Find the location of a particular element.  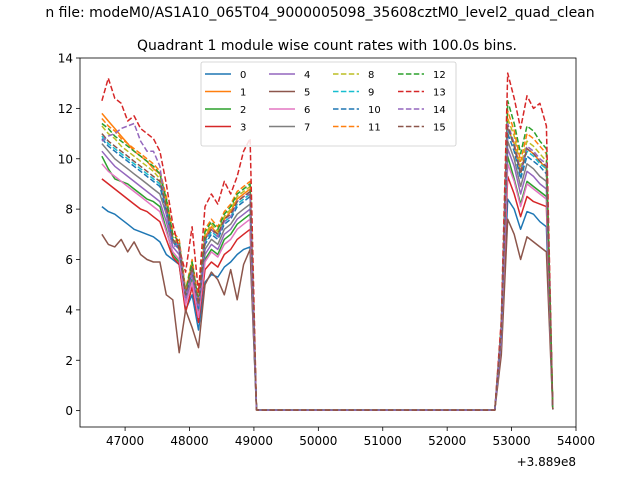

legend-label-10: 10 is located at coordinates (374, 110).